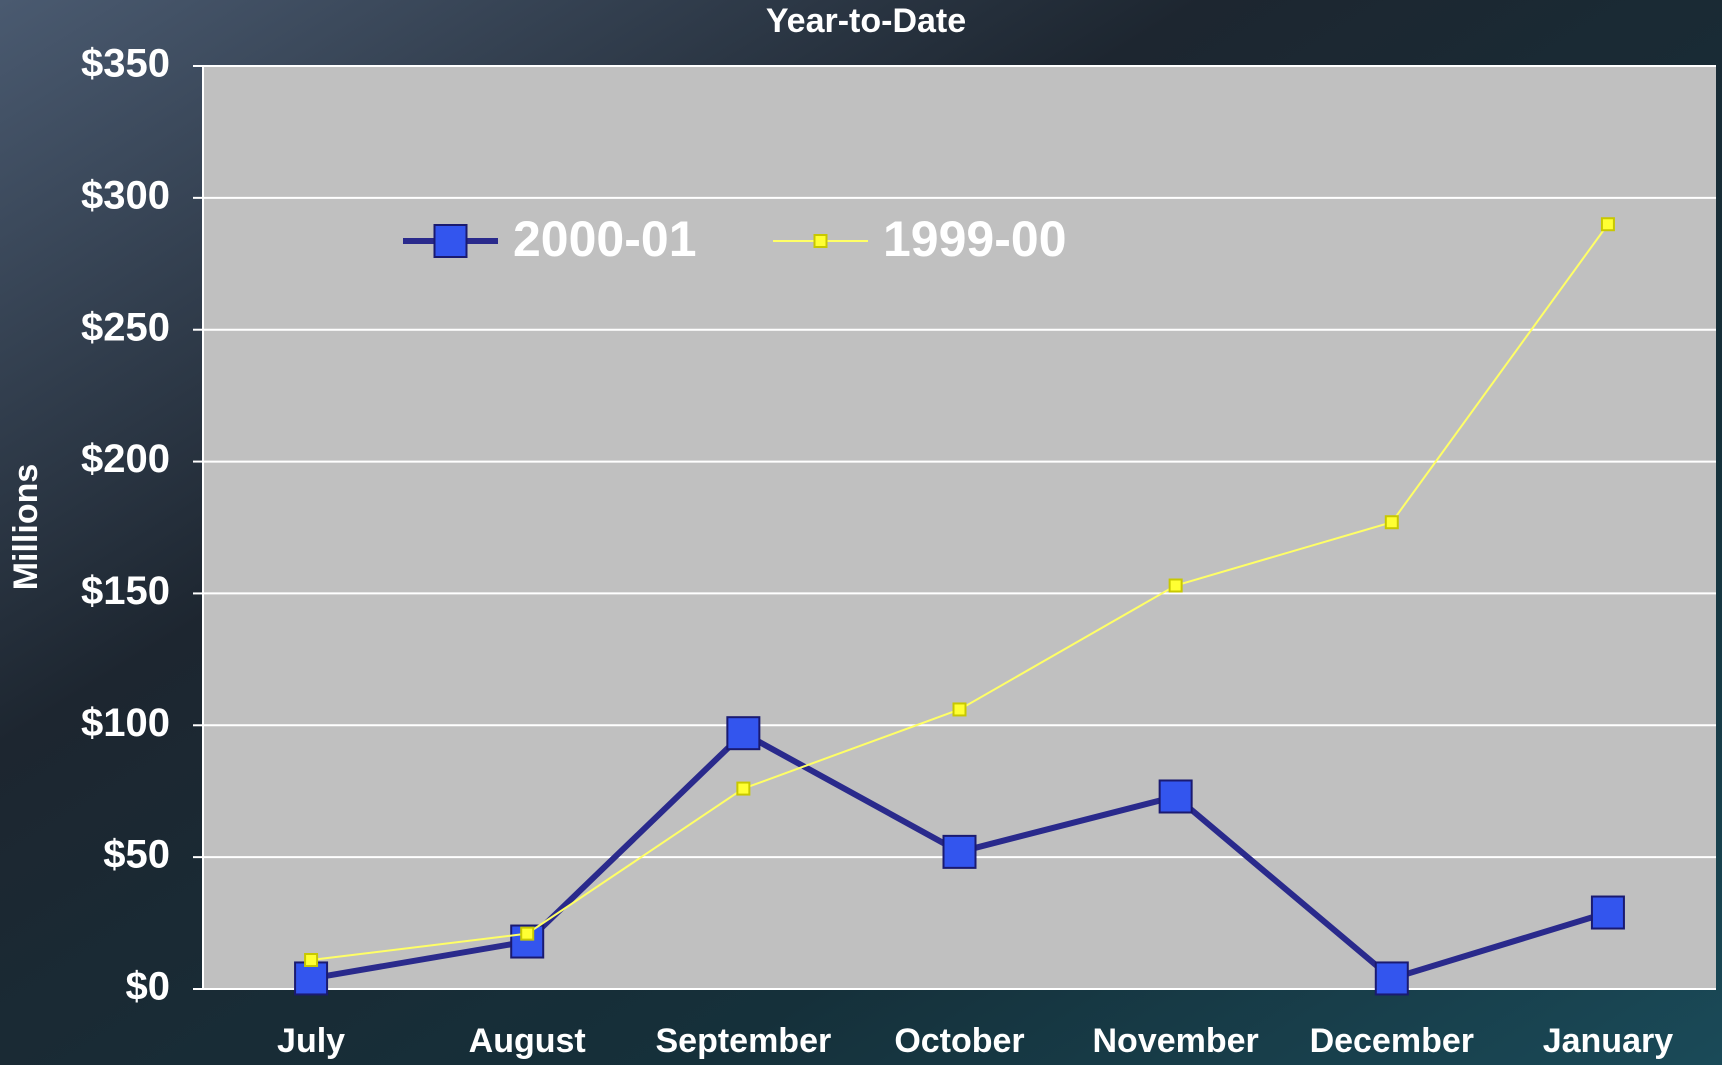 This screenshot has width=1722, height=1065. Describe the element at coordinates (959, 1041) in the screenshot. I see `x-tick-label: October` at that location.